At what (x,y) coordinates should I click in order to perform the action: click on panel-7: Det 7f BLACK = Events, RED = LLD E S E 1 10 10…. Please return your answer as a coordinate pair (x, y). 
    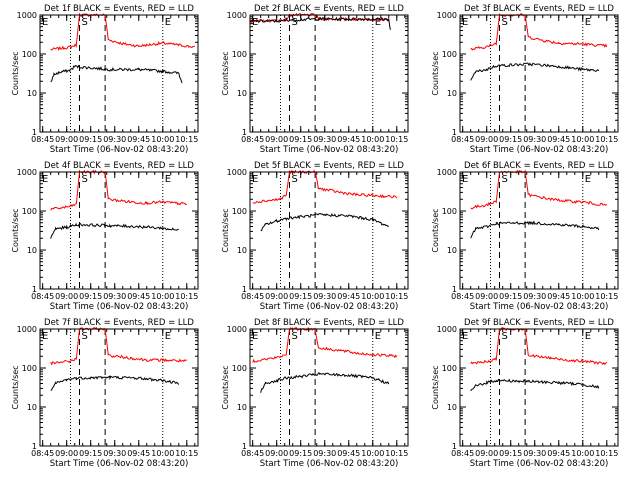
    Looking at the image, I should click on (105, 393).